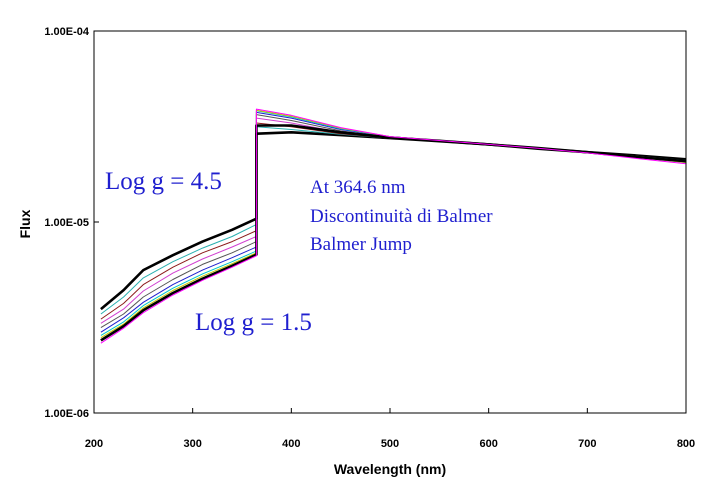 This screenshot has height=500, width=712. I want to click on x-tick-label: 800, so click(686, 444).